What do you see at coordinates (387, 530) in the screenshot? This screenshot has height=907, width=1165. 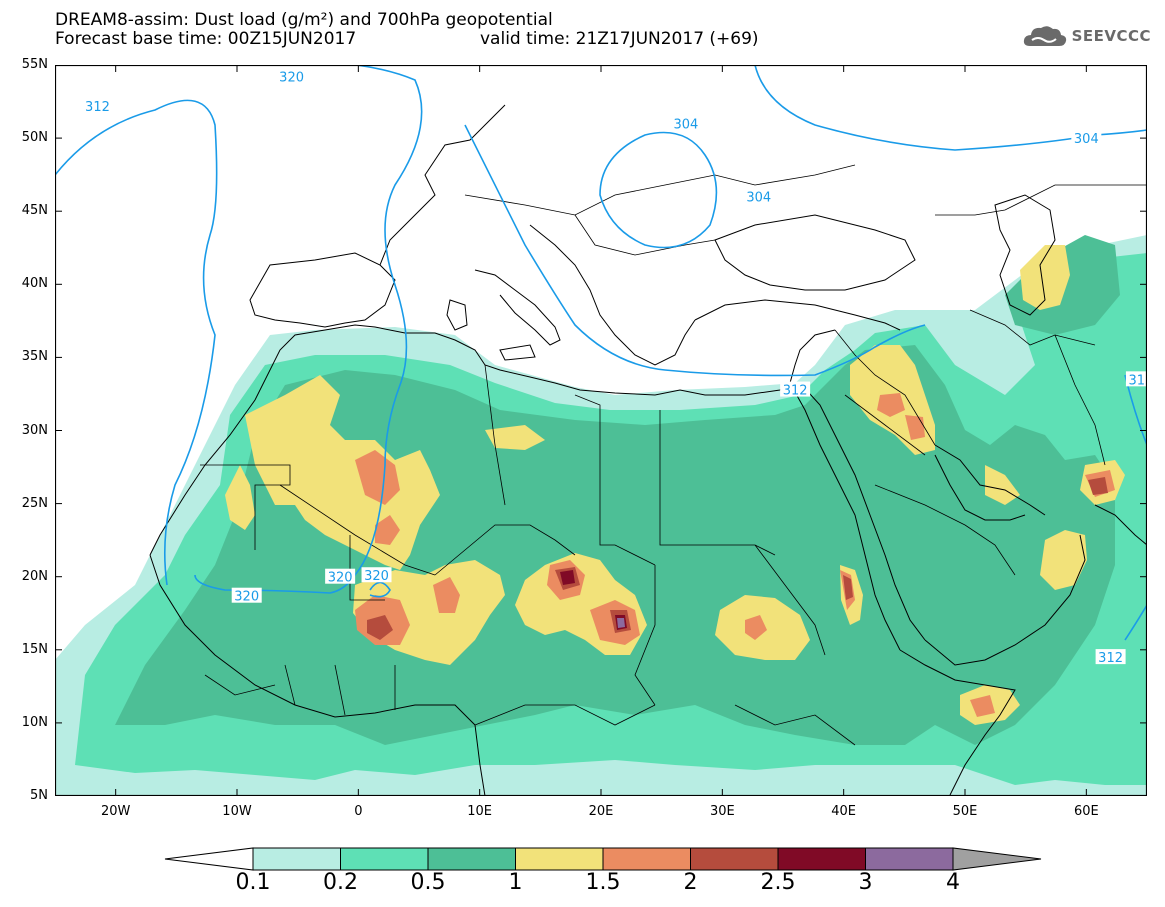 I see `dust-level-1.5-b` at bounding box center [387, 530].